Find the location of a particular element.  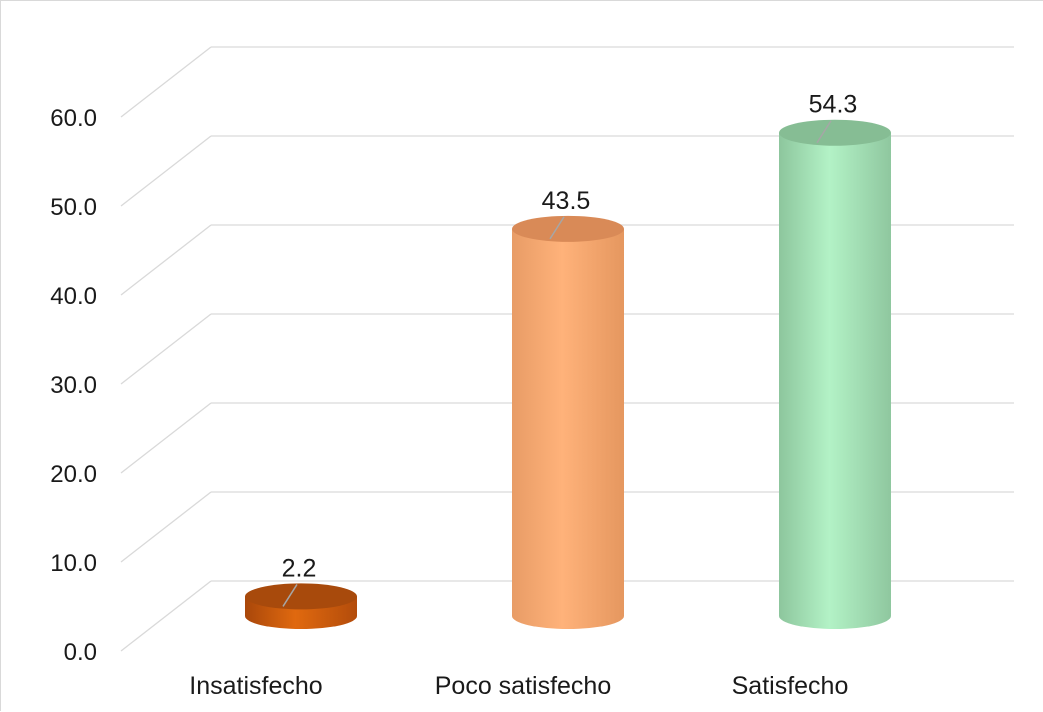

y-tick-label: 20.0 is located at coordinates (73, 474).